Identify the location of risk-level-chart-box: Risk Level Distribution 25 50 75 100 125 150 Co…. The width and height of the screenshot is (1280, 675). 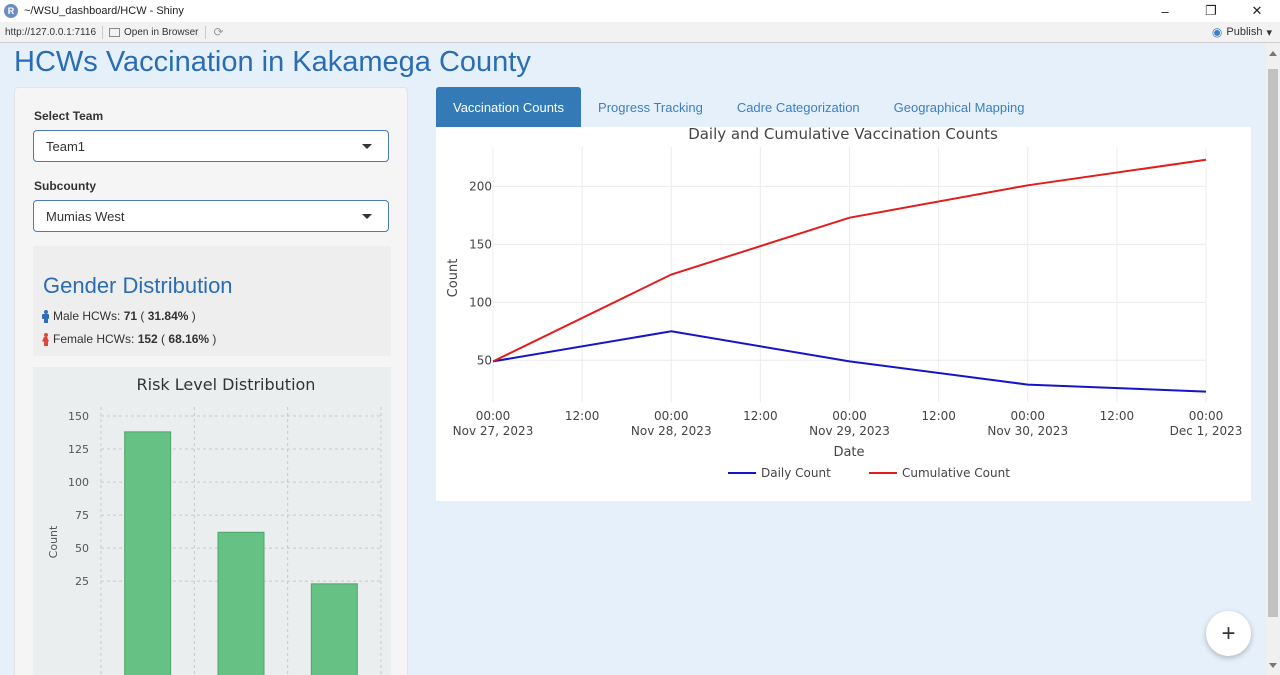
(212, 521).